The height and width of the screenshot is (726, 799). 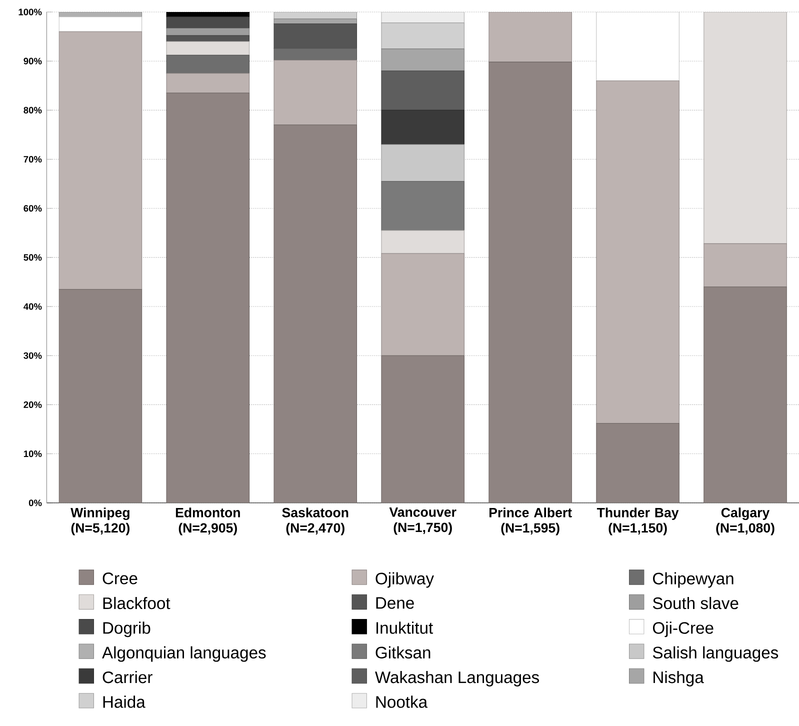 I want to click on legend-label: Ojibway, so click(x=405, y=580).